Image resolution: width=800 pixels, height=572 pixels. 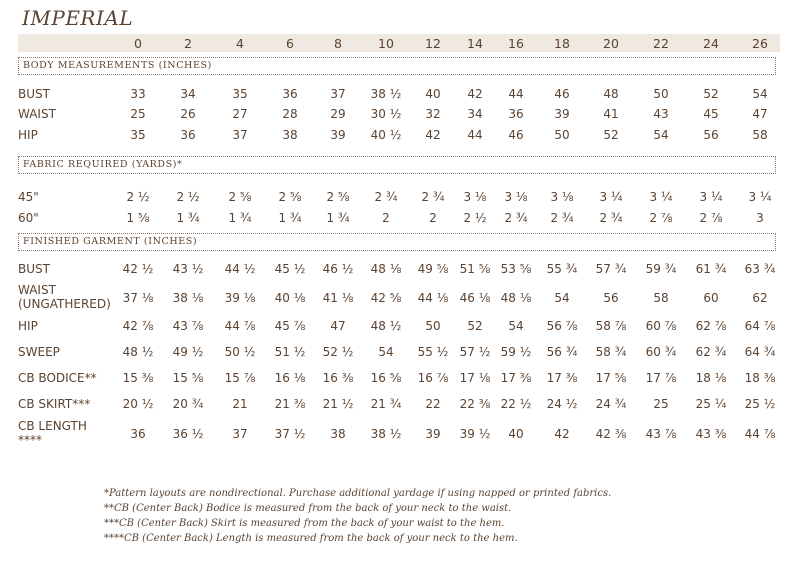 What do you see at coordinates (138, 404) in the screenshot?
I see `value-cell: 20 ½` at bounding box center [138, 404].